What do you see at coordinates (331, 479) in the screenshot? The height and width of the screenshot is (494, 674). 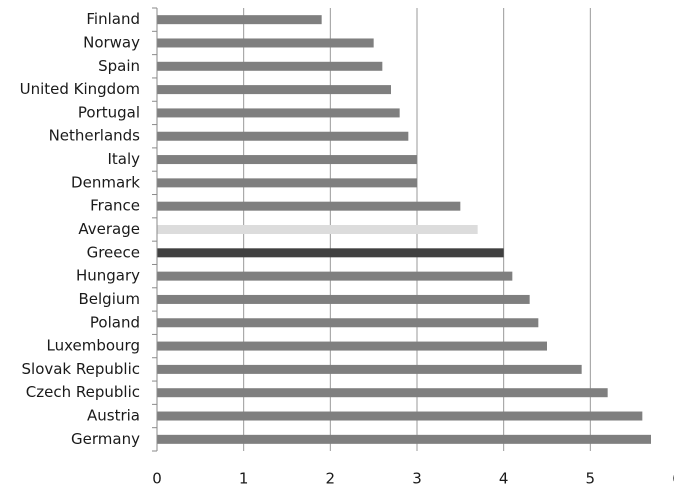 I see `x-tick-label: 2` at bounding box center [331, 479].